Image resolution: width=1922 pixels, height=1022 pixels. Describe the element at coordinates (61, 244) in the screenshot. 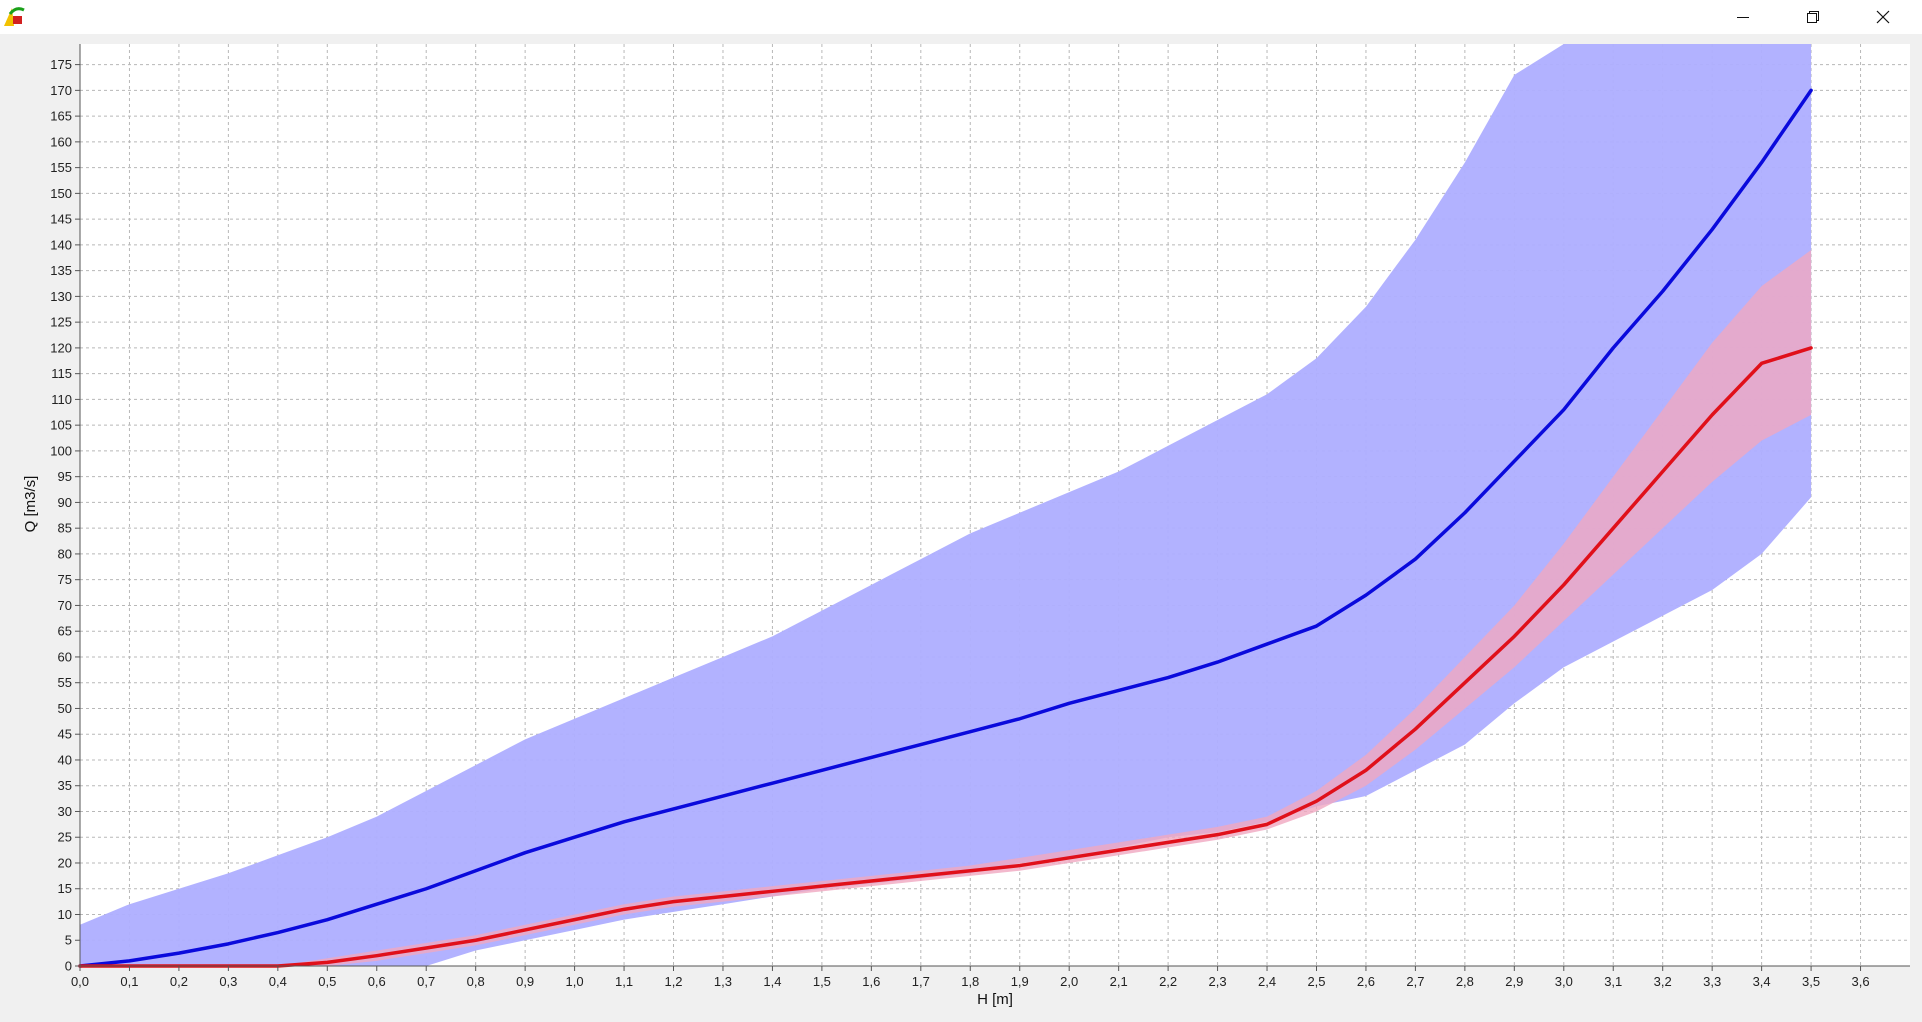

I see `y-tick-label: 140` at that location.